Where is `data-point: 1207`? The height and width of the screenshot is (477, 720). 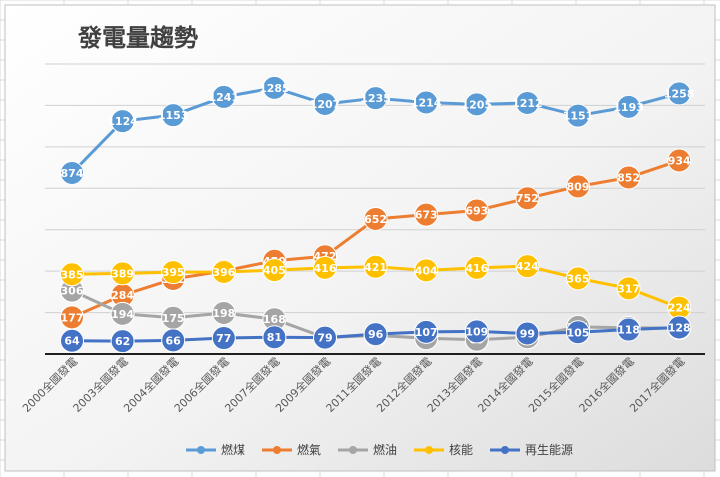 data-point: 1207 is located at coordinates (325, 103).